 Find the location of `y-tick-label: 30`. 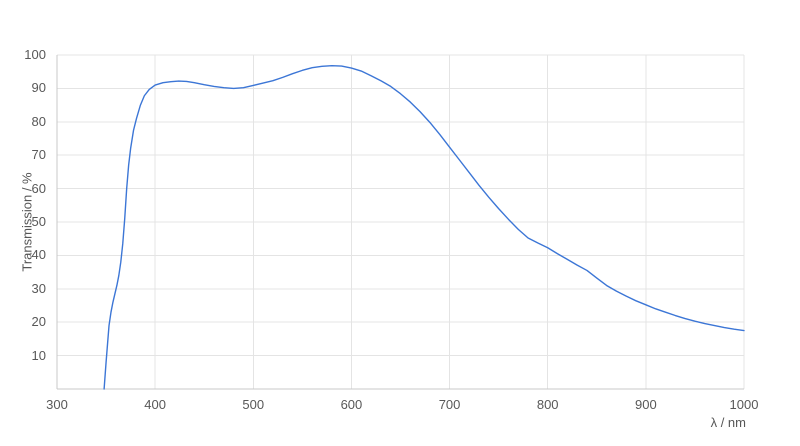

y-tick-label: 30 is located at coordinates (38, 288).